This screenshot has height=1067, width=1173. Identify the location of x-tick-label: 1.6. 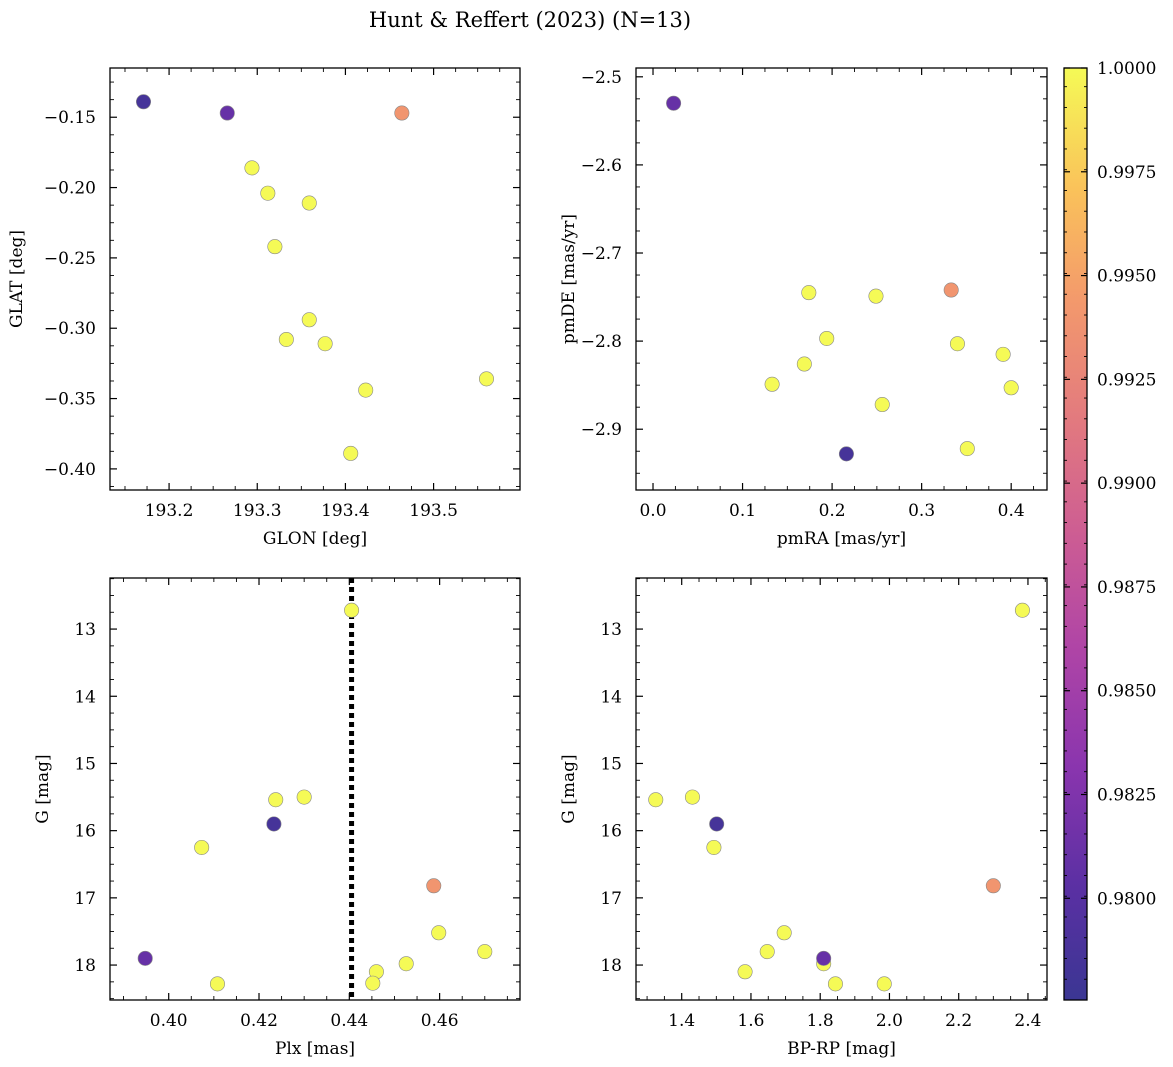
(750, 1021).